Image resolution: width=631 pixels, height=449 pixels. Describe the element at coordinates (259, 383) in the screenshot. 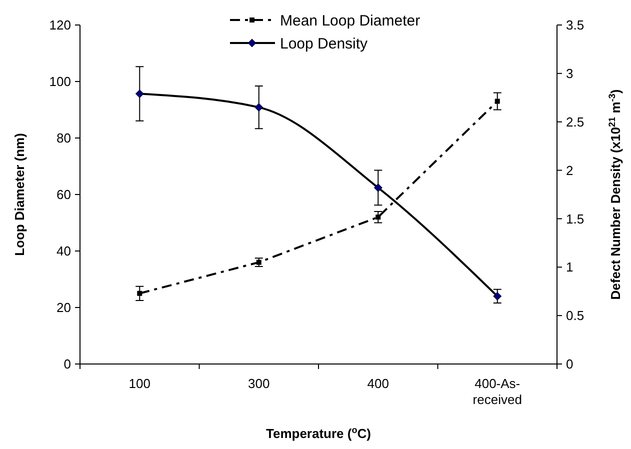

I see `x-tick-label: 300` at that location.